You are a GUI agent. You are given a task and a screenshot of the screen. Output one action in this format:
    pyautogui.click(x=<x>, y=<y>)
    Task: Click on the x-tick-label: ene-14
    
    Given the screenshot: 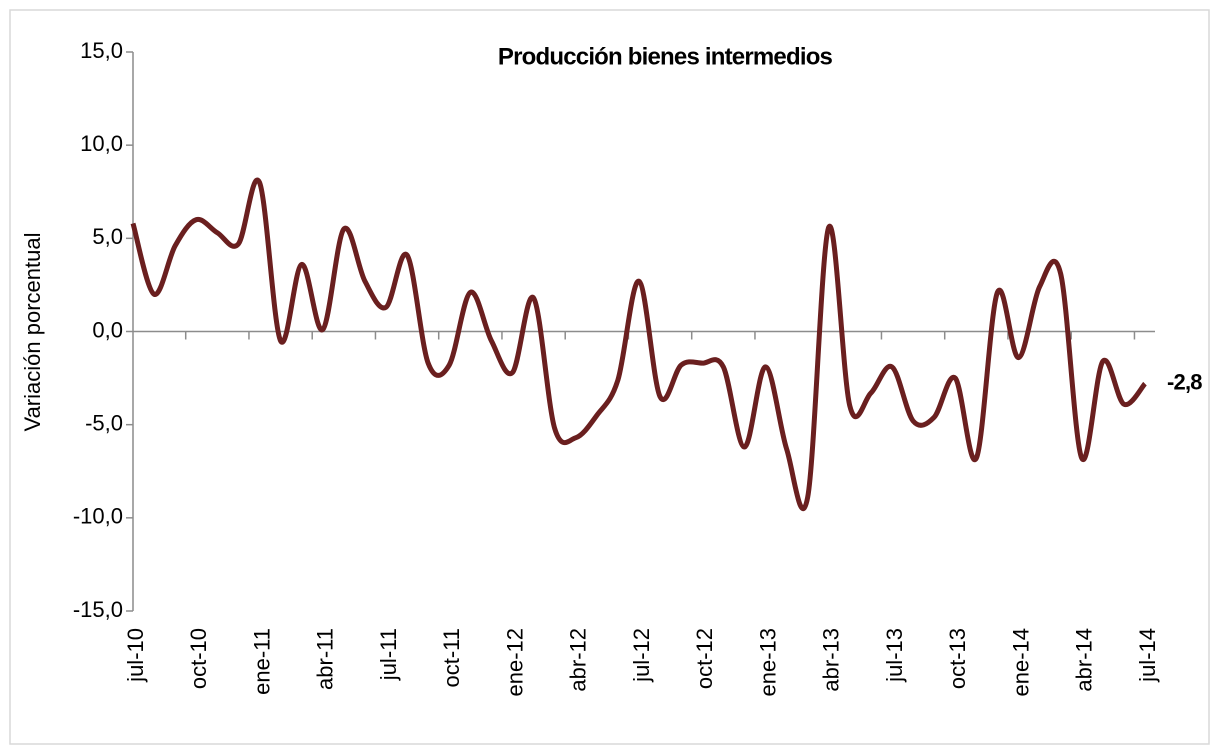 What is the action you would take?
    pyautogui.click(x=1020, y=662)
    